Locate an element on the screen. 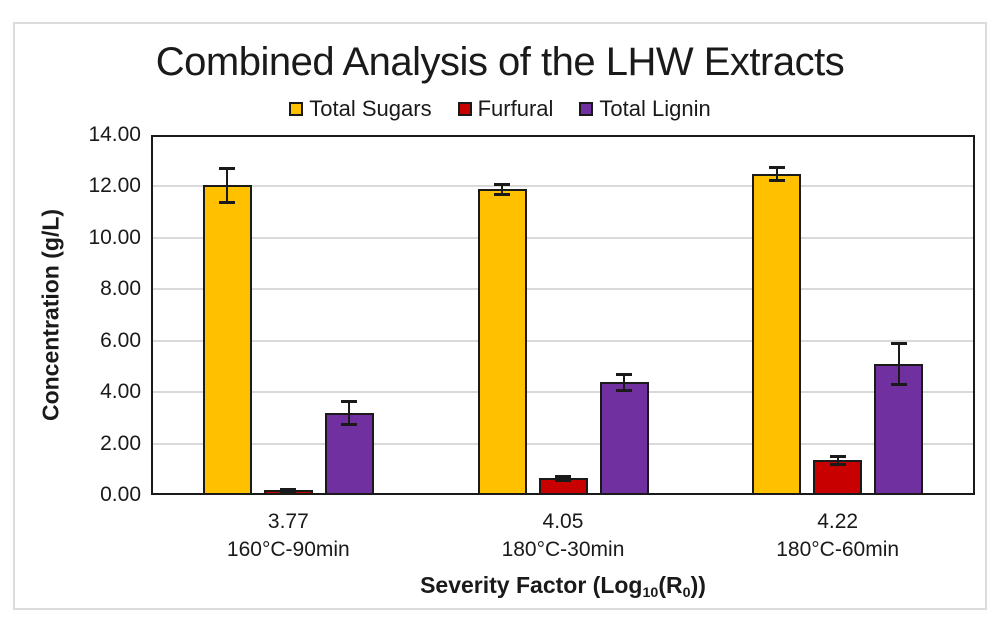 Image resolution: width=1004 pixels, height=630 pixels. condition-label: 180°C-60min is located at coordinates (838, 549).